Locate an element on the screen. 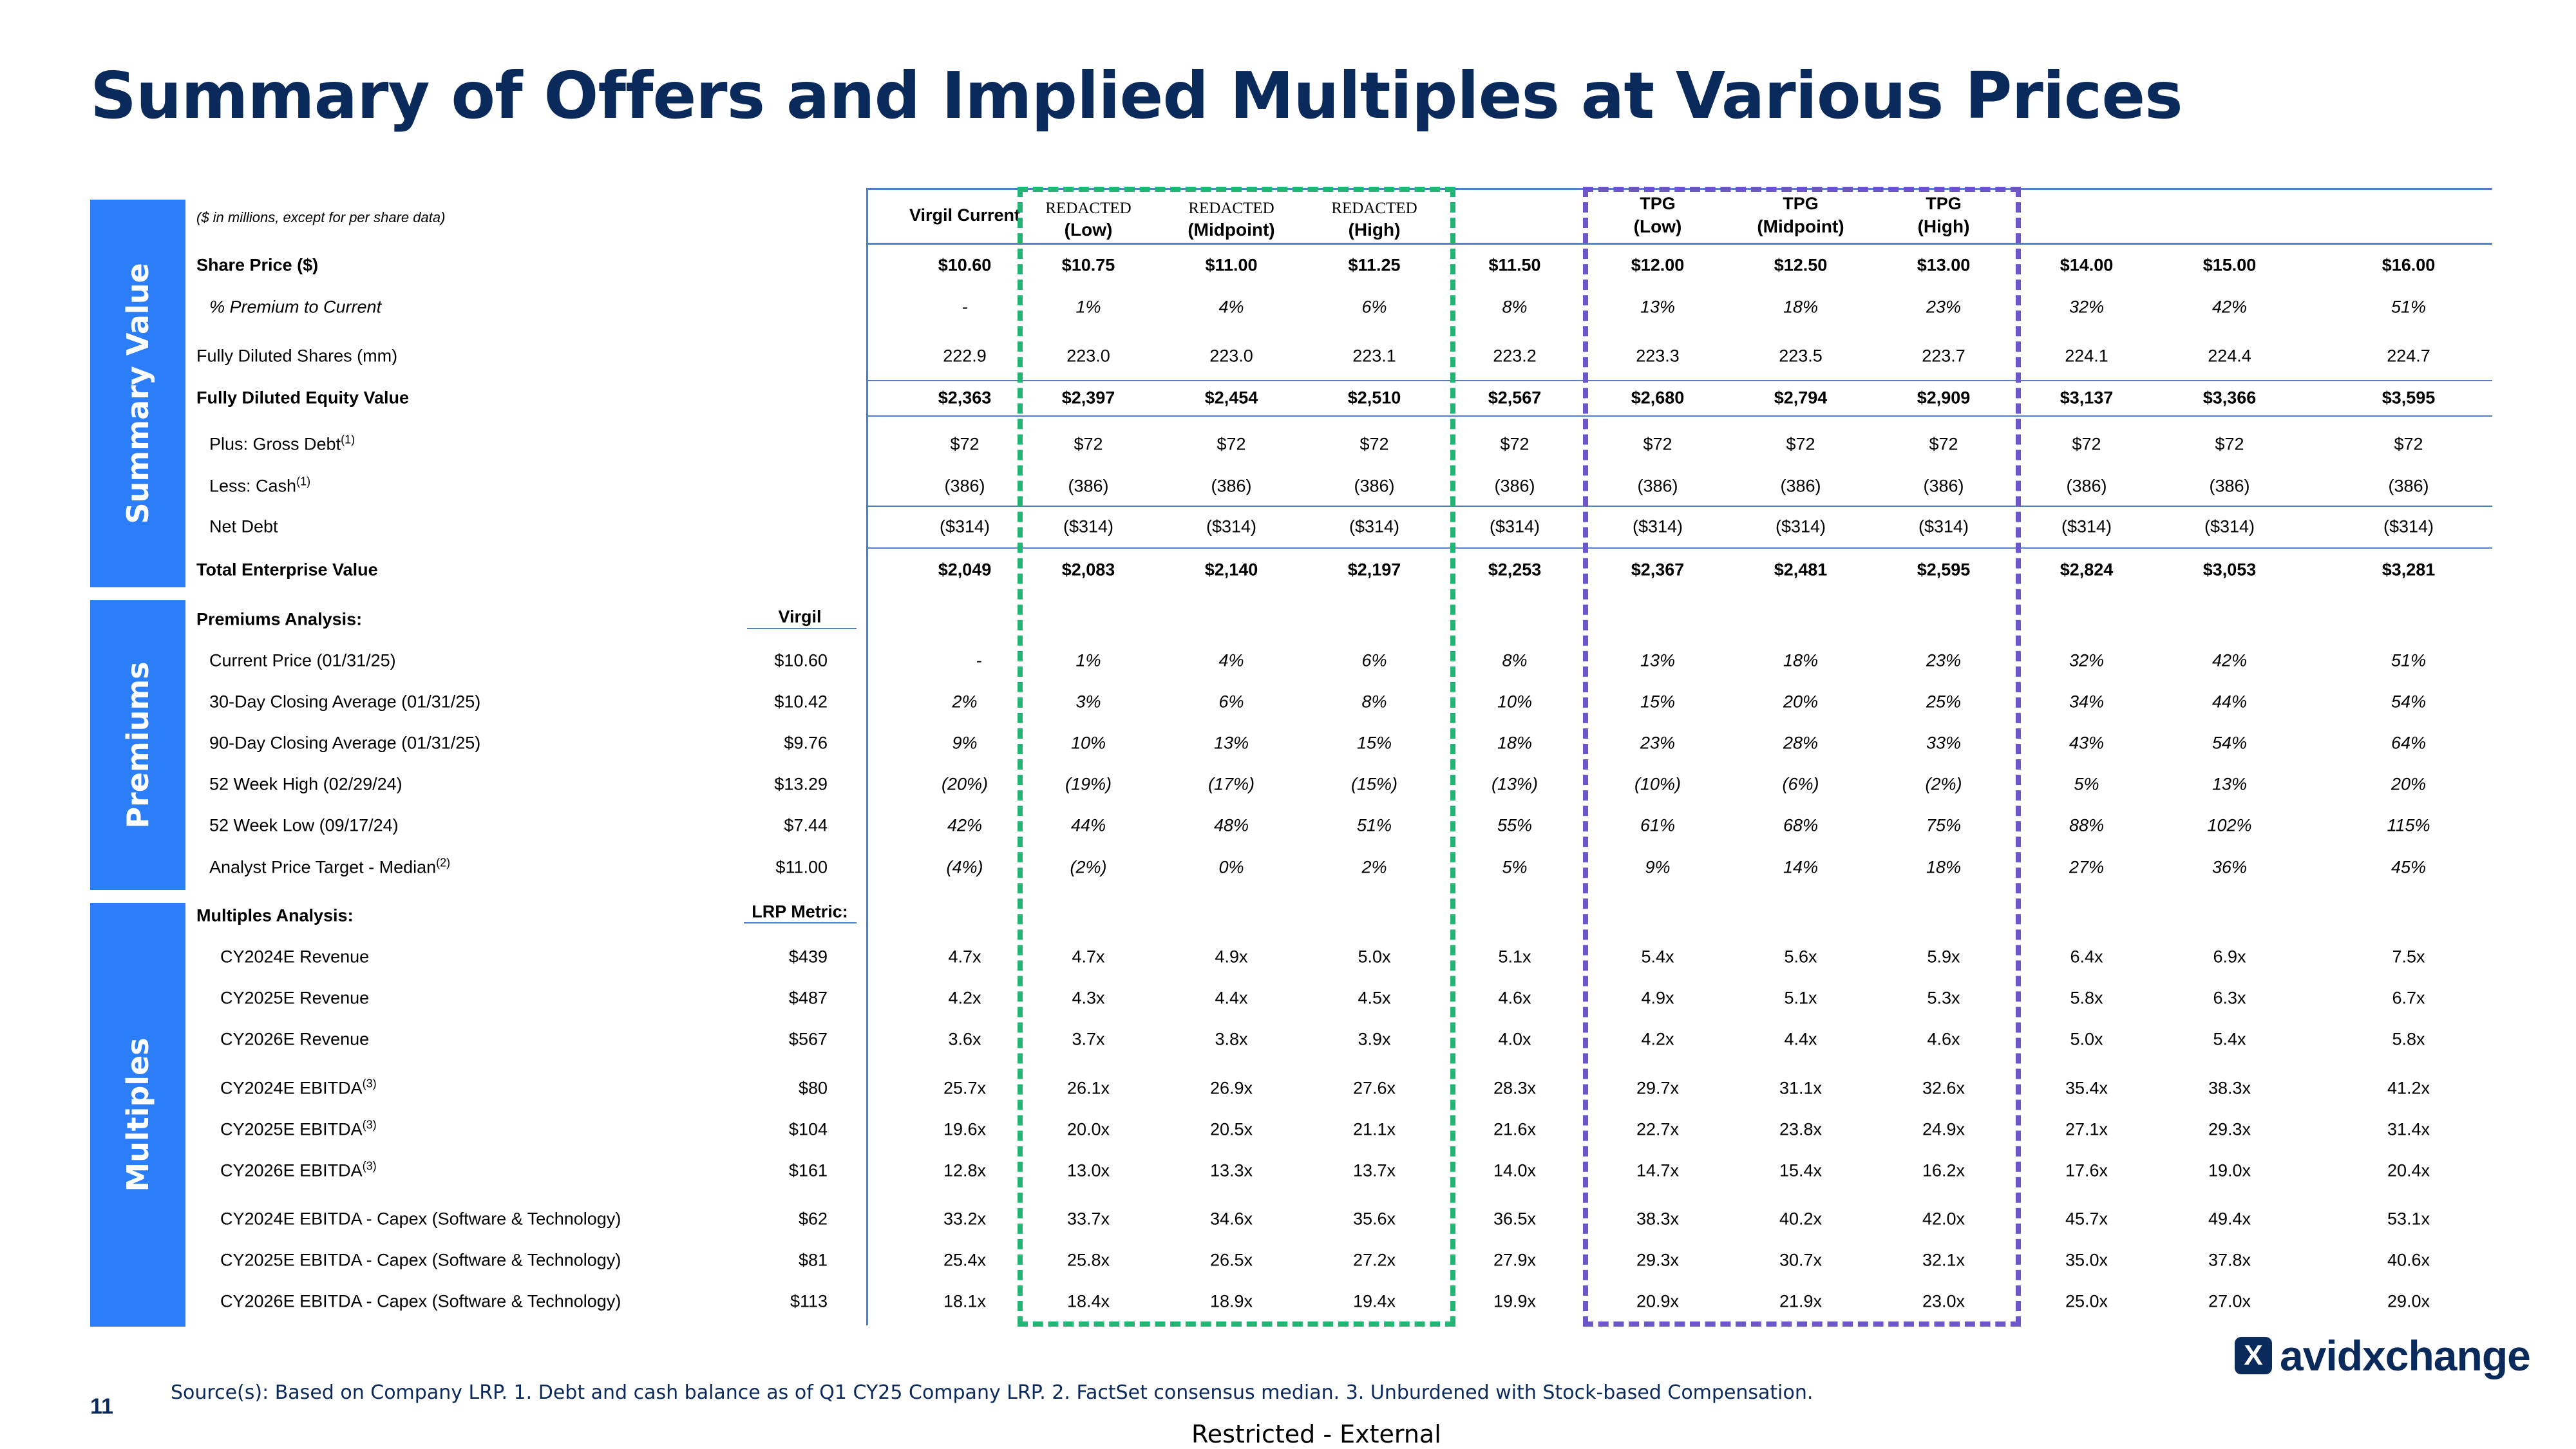 This screenshot has height=1449, width=2576. table-cell: $10.75 is located at coordinates (1088, 265).